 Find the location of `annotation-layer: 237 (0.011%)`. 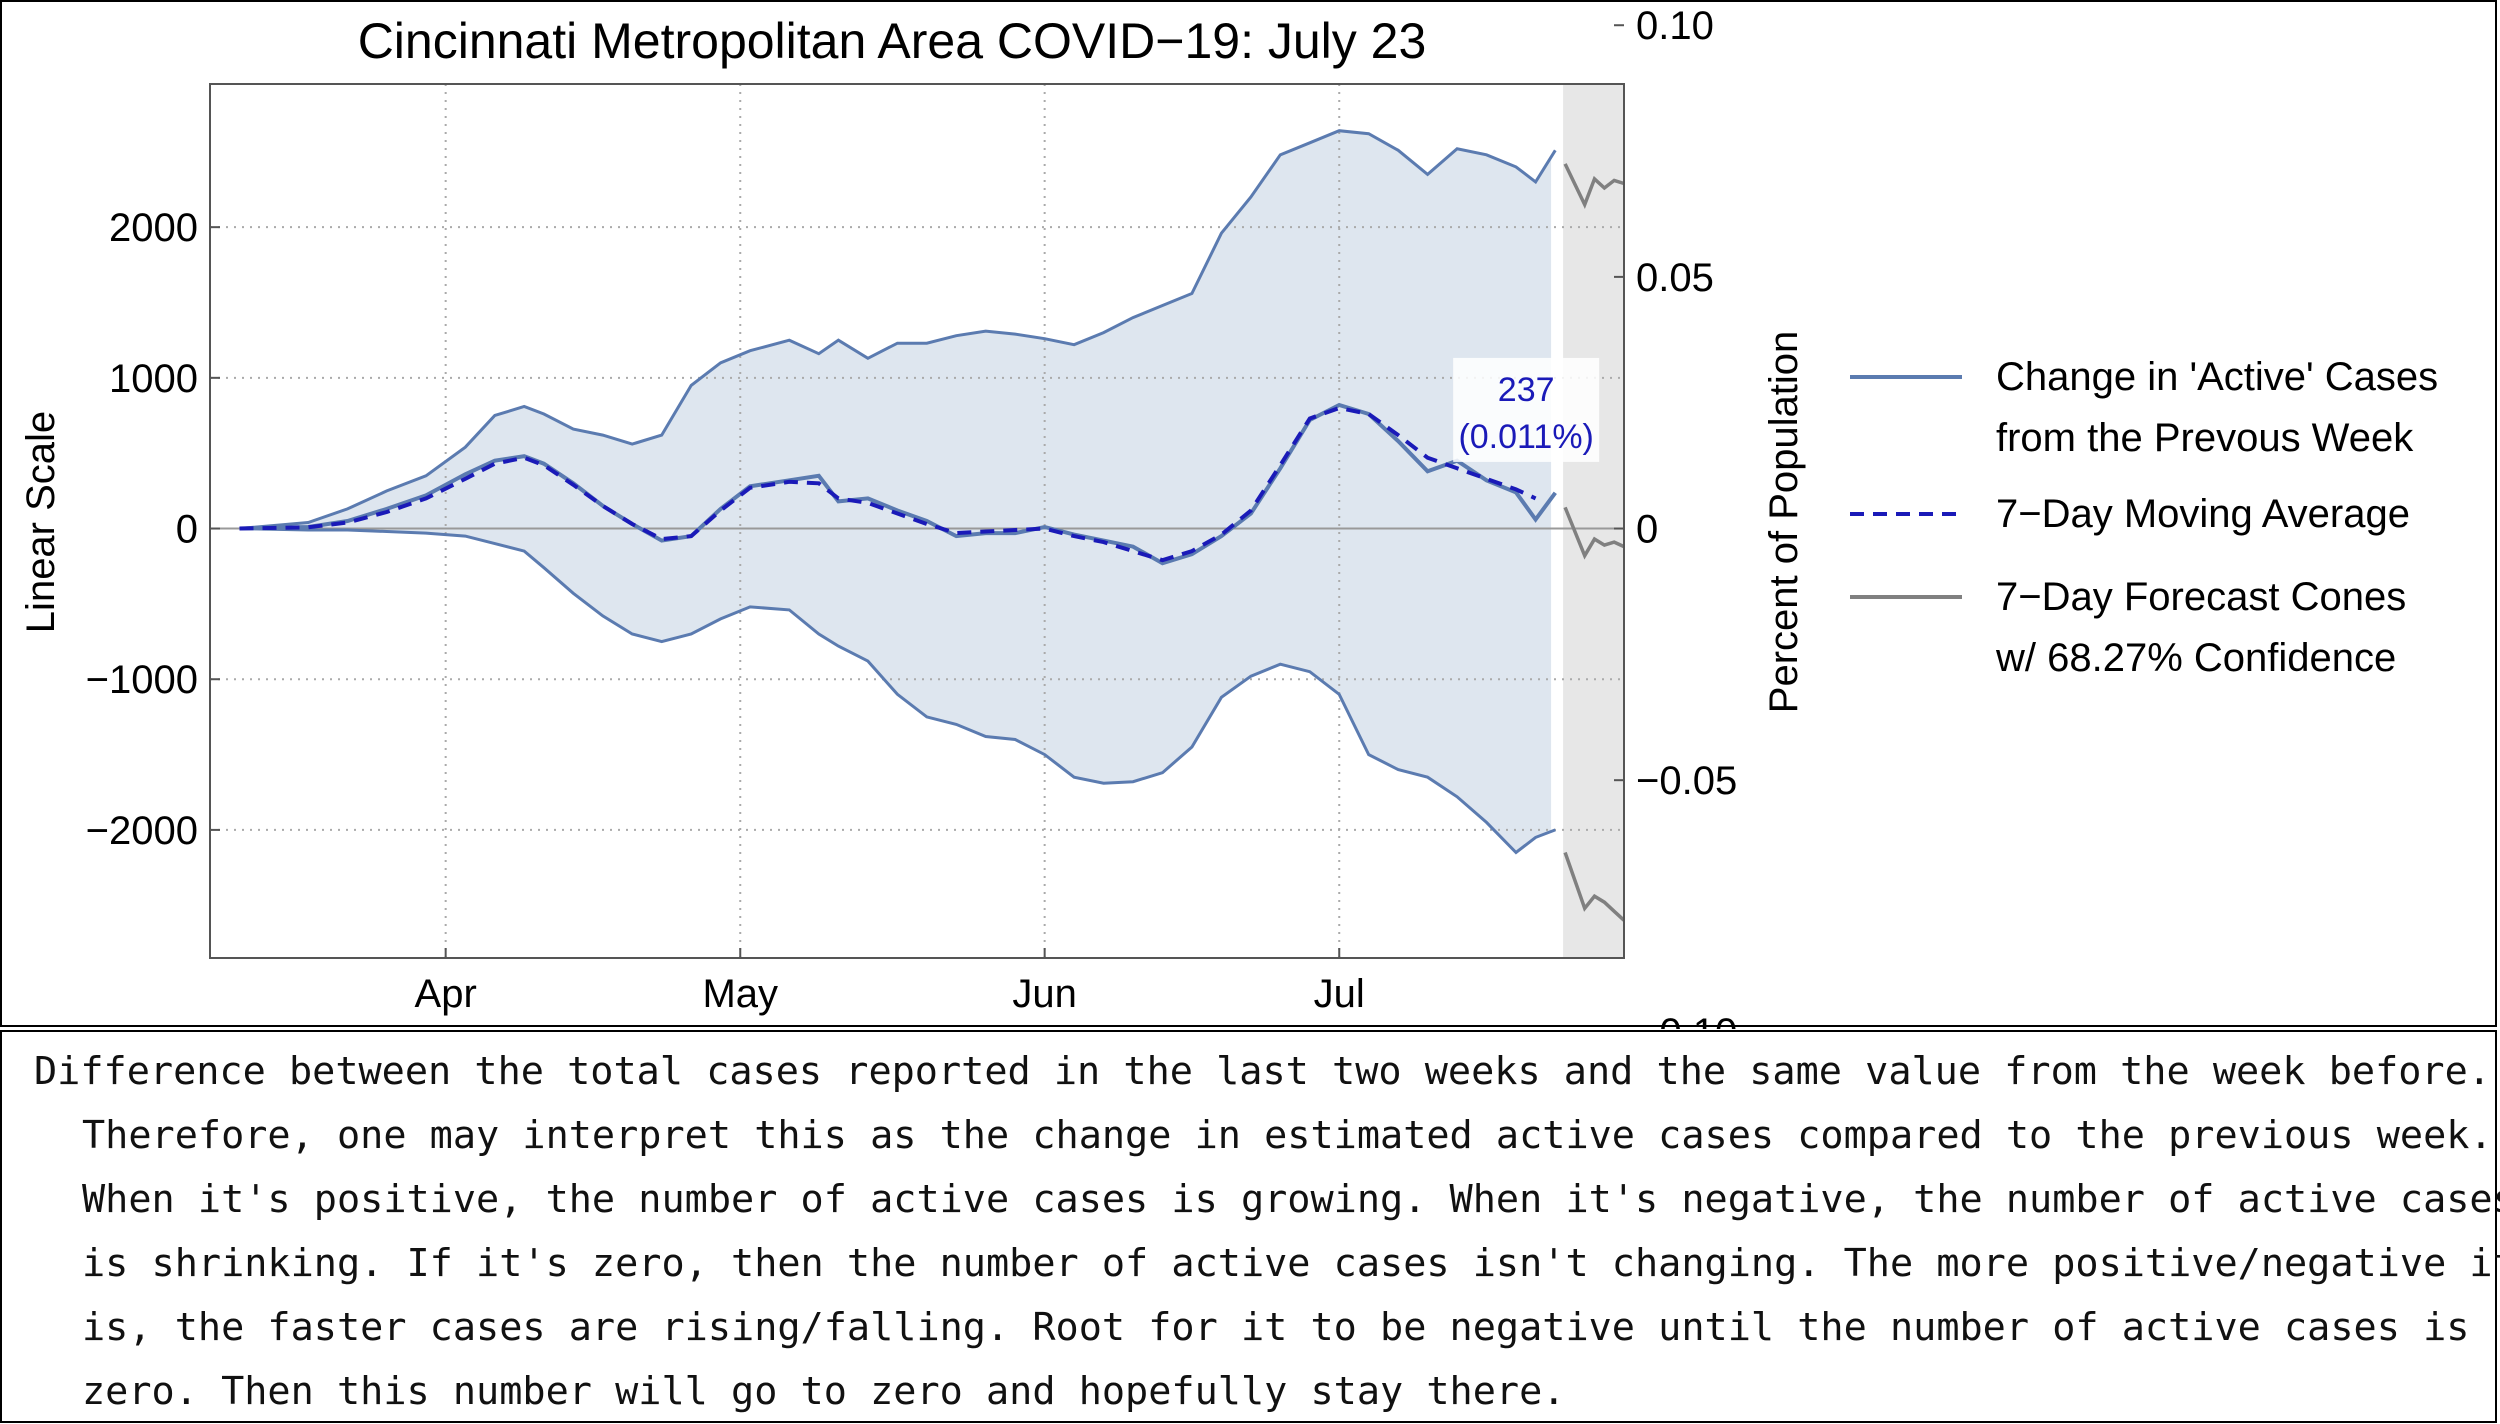

annotation-layer: 237 (0.011%) is located at coordinates (1526, 409).